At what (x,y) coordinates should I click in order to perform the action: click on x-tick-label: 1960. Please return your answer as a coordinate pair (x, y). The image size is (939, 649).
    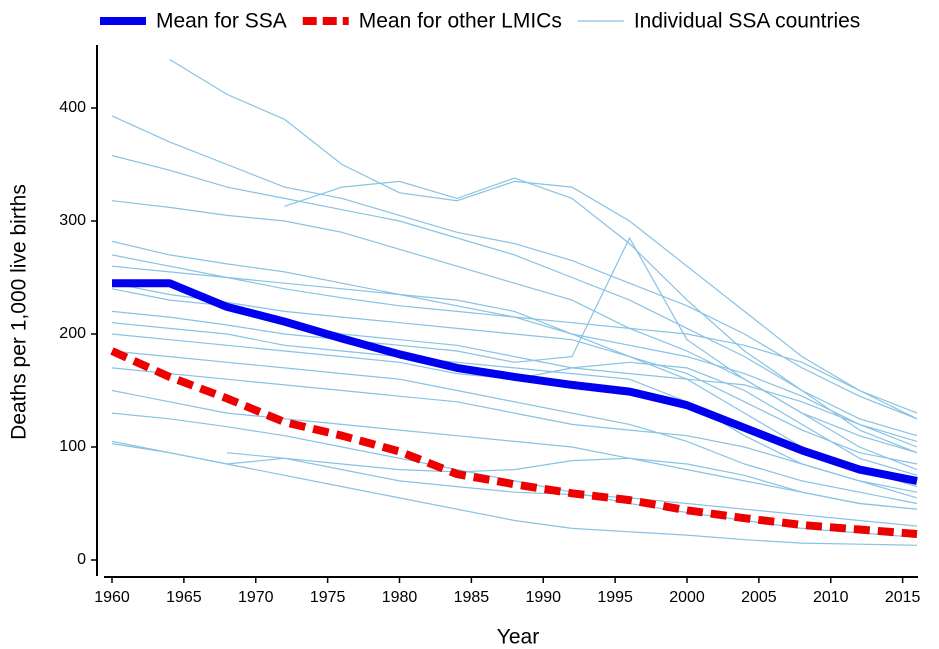
    Looking at the image, I should click on (112, 597).